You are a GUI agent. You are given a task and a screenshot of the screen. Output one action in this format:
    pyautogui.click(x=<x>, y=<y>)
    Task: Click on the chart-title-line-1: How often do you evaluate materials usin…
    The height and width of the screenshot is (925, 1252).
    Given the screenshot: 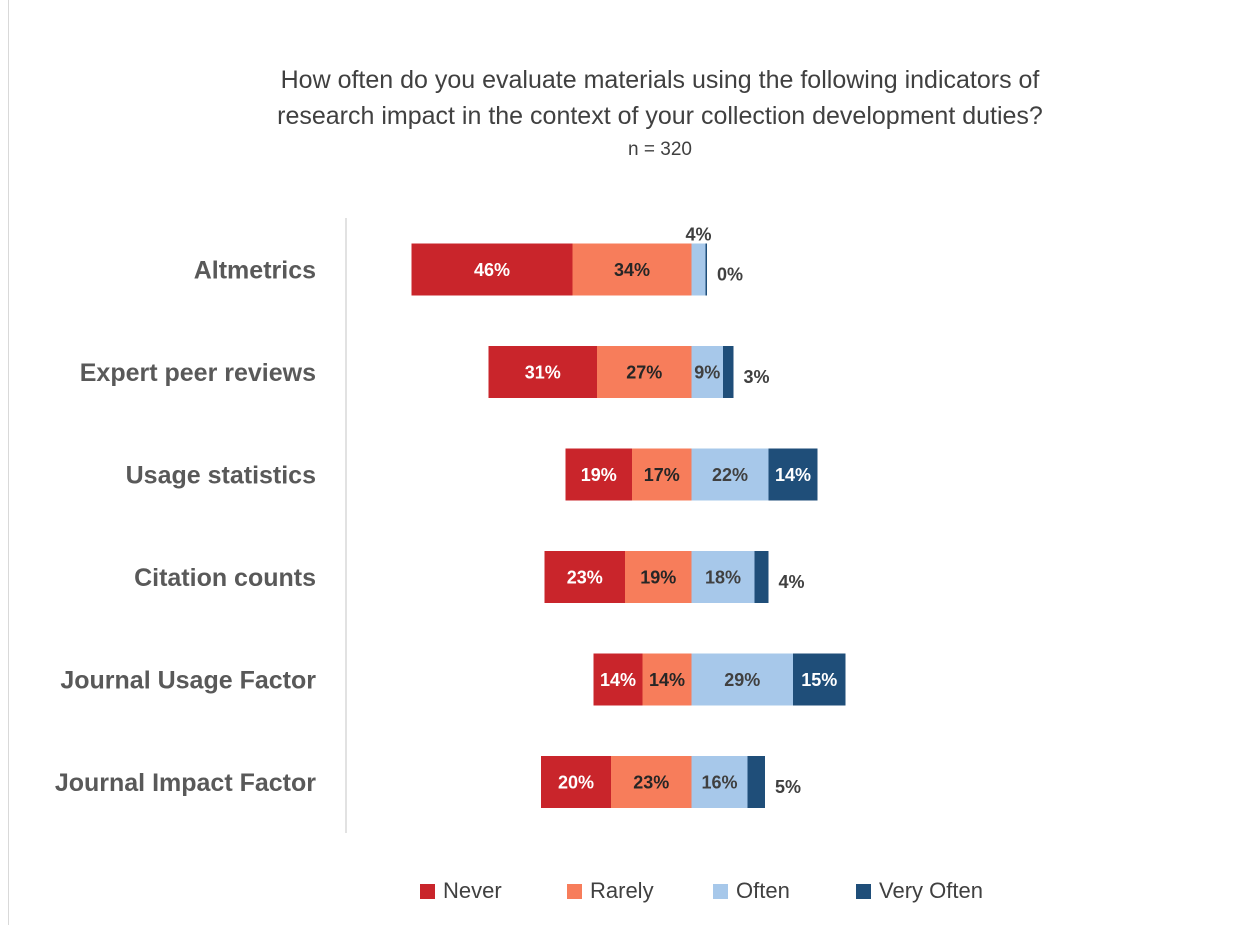 What is the action you would take?
    pyautogui.click(x=660, y=80)
    